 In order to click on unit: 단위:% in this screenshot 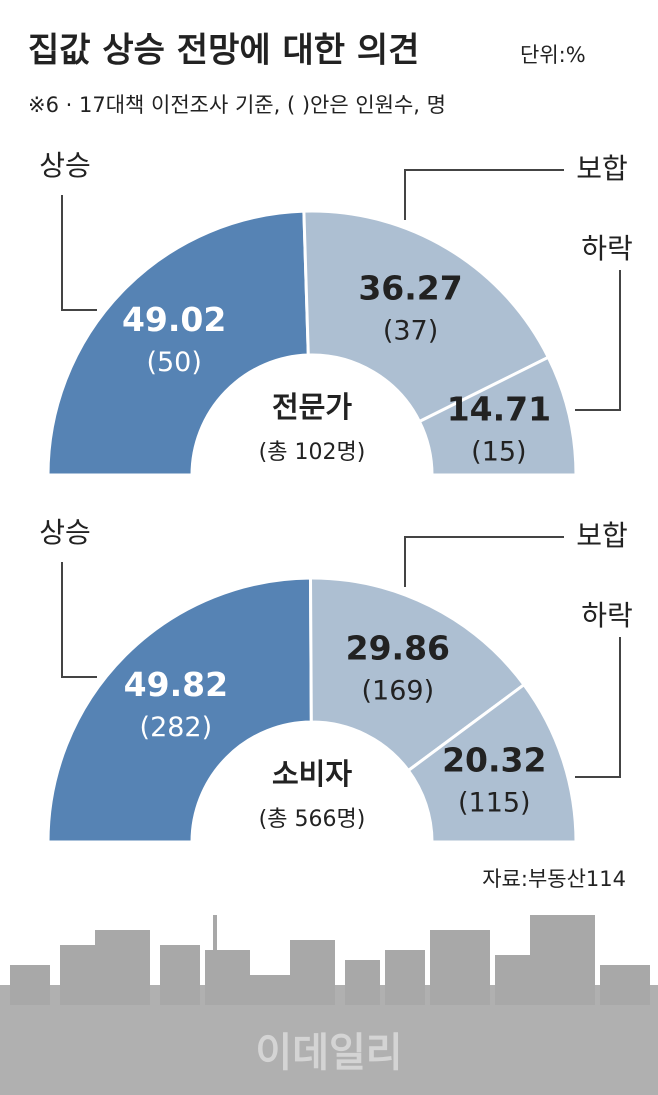, I will do `click(553, 55)`.